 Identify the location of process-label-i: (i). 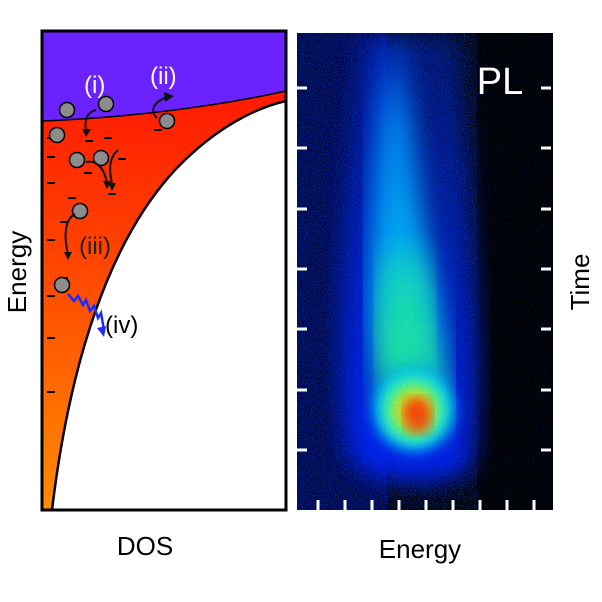
(94, 85).